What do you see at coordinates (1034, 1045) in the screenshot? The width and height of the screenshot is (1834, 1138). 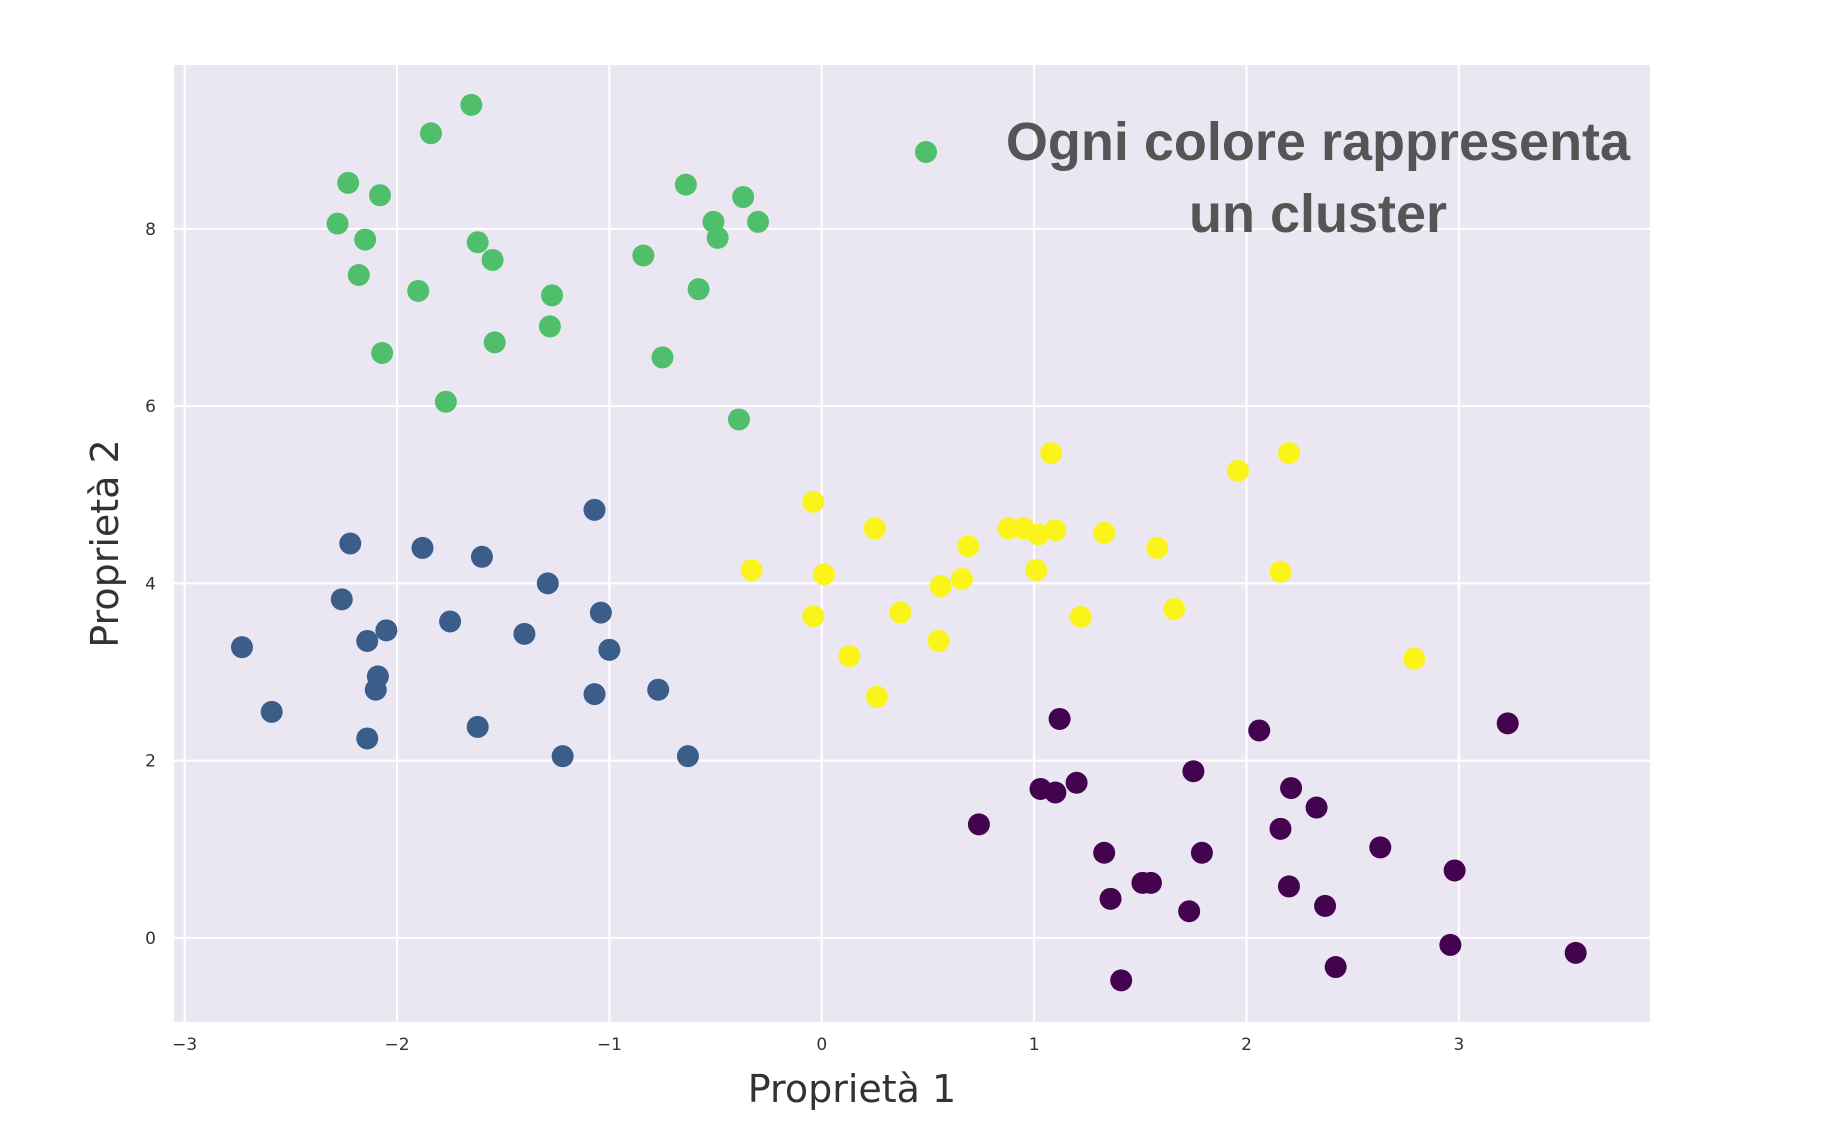 I see `x-tick-label: 1` at bounding box center [1034, 1045].